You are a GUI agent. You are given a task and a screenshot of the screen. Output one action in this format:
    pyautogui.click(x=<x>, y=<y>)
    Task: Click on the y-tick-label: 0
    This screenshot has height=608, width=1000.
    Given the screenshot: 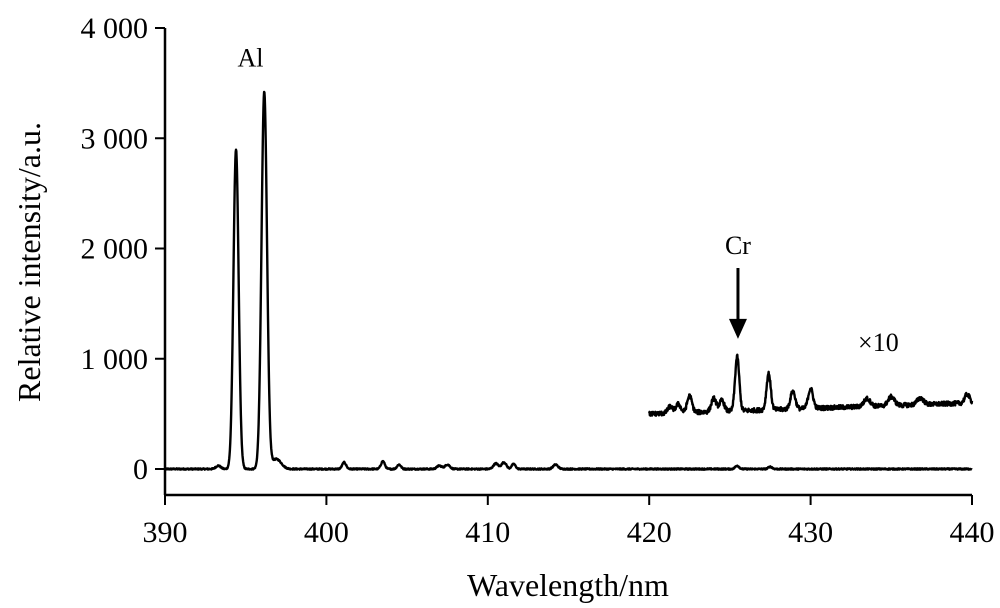 What is the action you would take?
    pyautogui.click(x=140, y=469)
    